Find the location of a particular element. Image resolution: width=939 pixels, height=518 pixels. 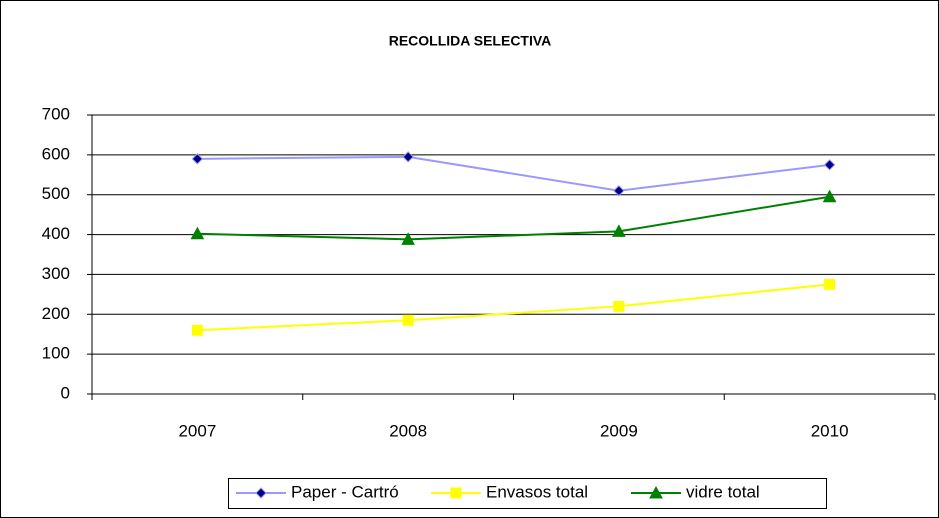

y-tick-label: 200 is located at coordinates (56, 313).